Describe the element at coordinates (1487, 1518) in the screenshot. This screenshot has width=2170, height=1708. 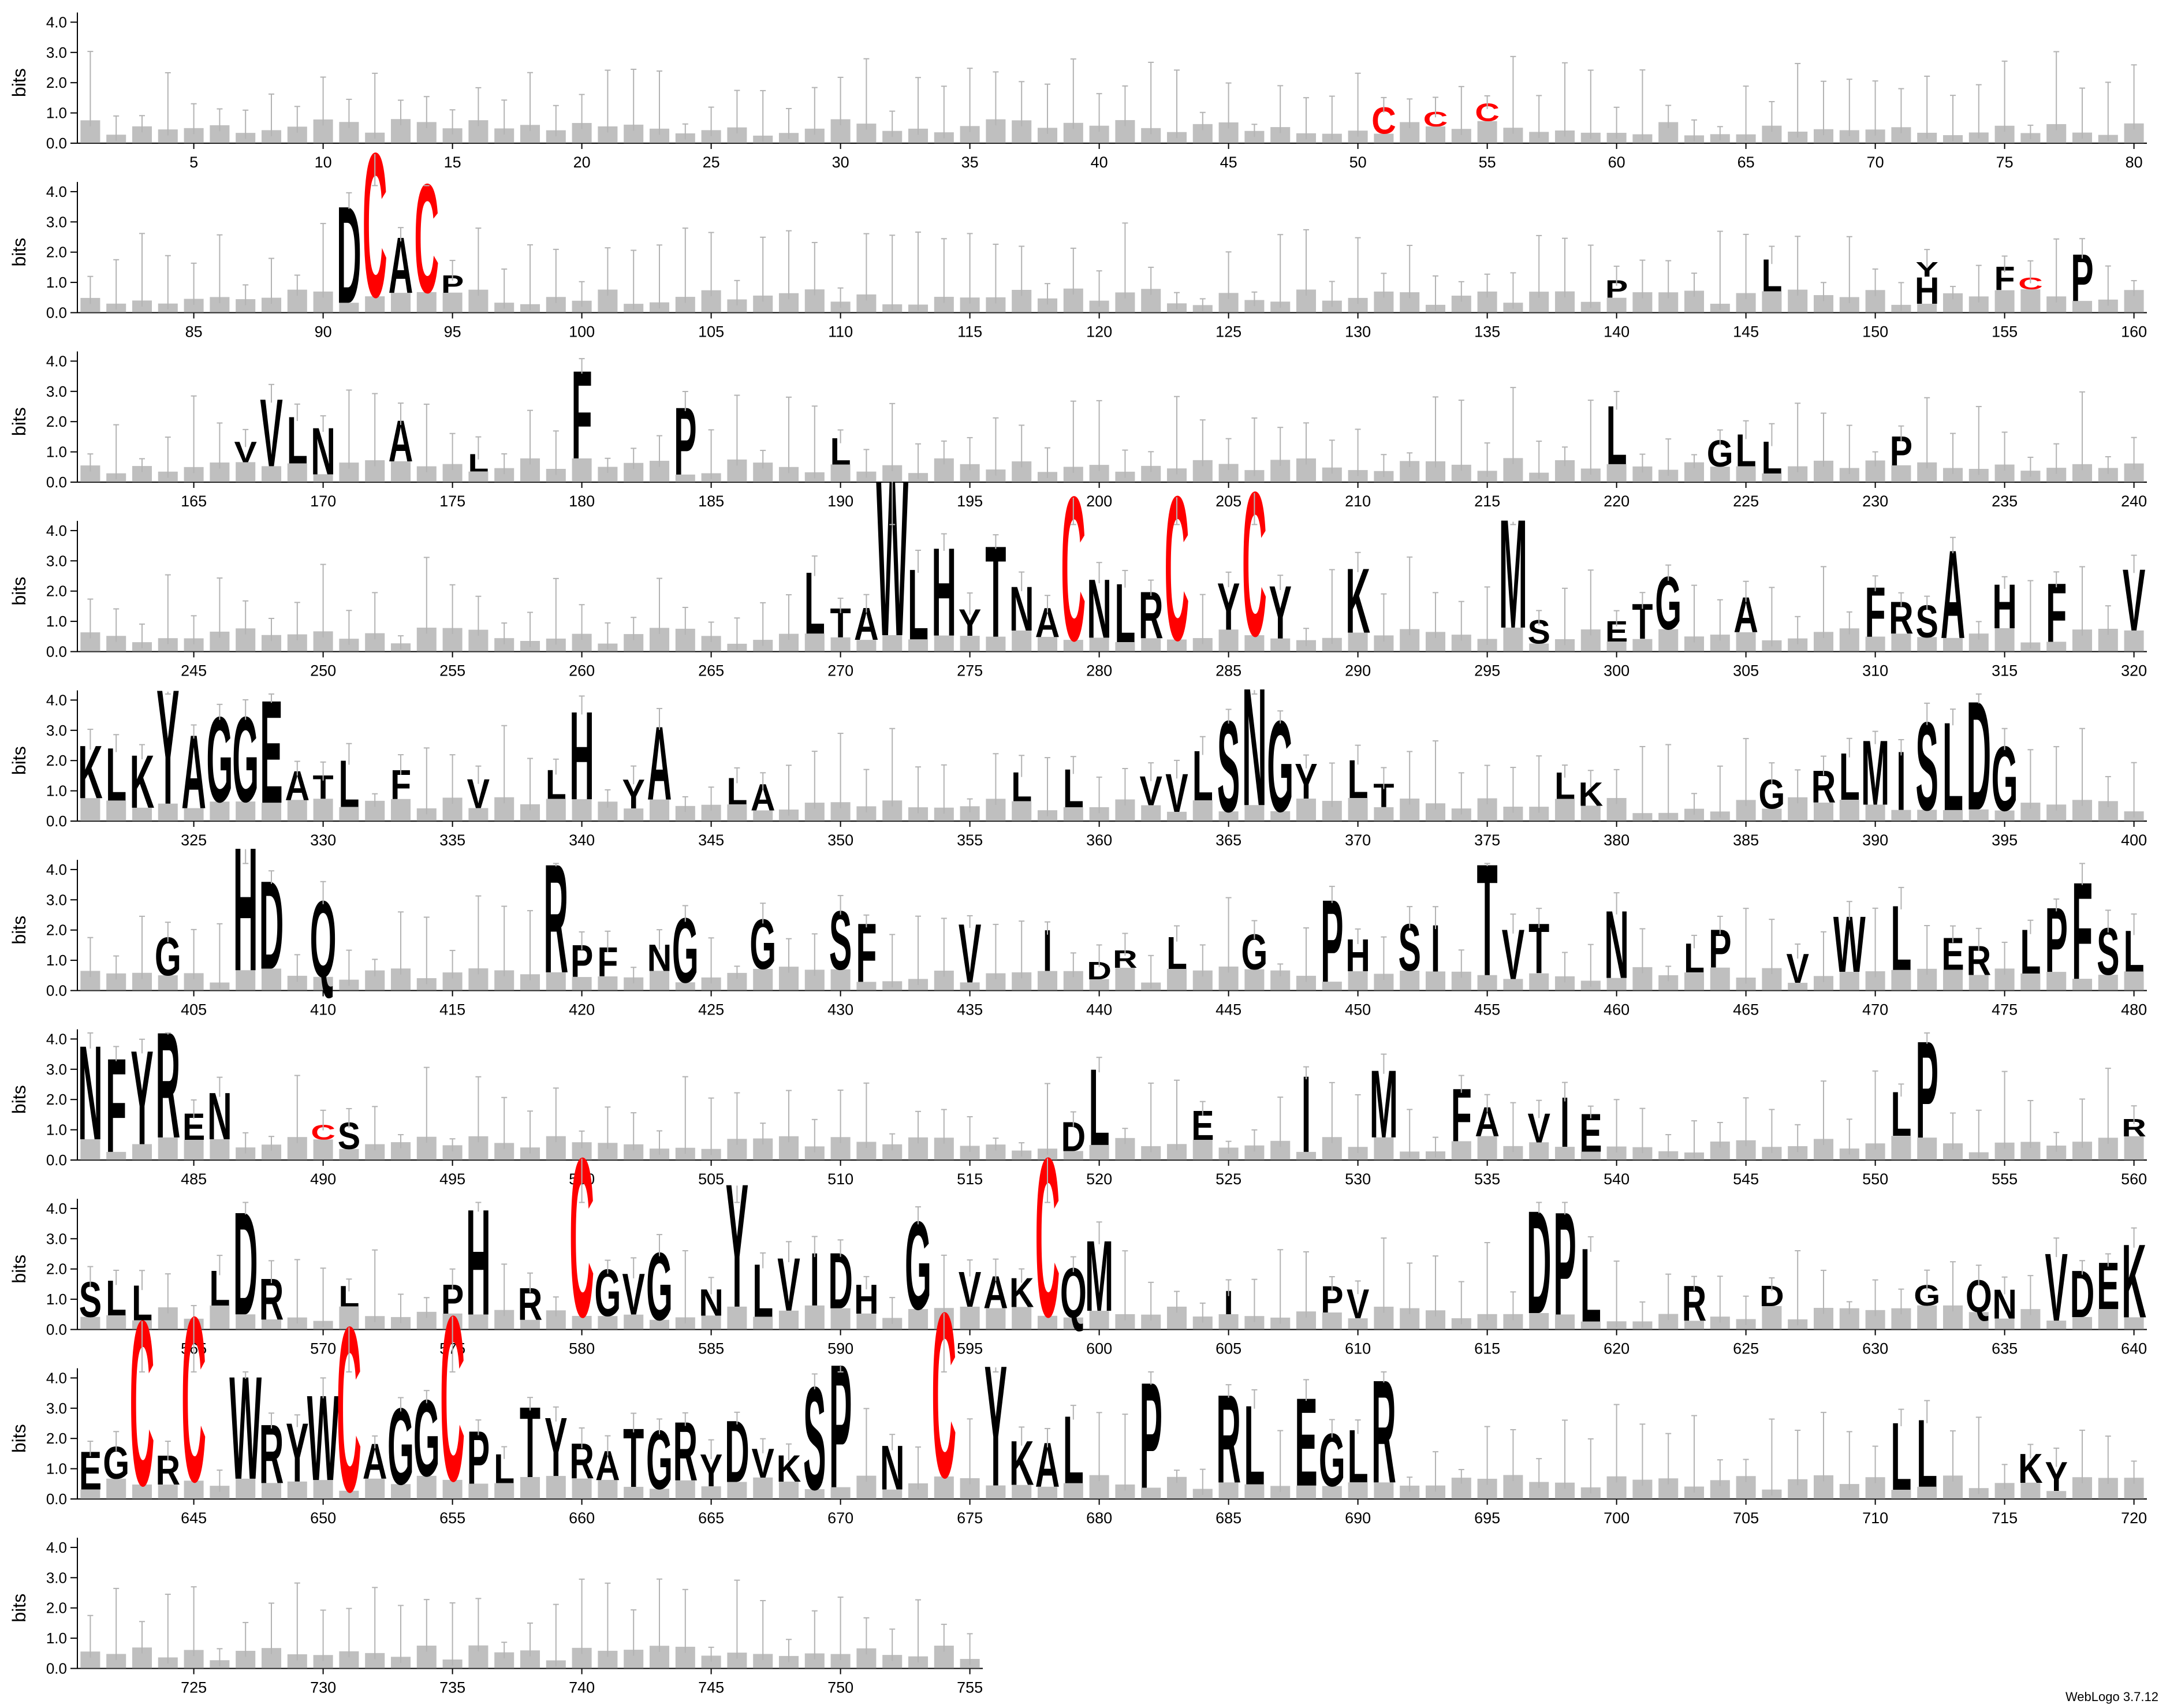
I see `x-tick-label: 695` at that location.